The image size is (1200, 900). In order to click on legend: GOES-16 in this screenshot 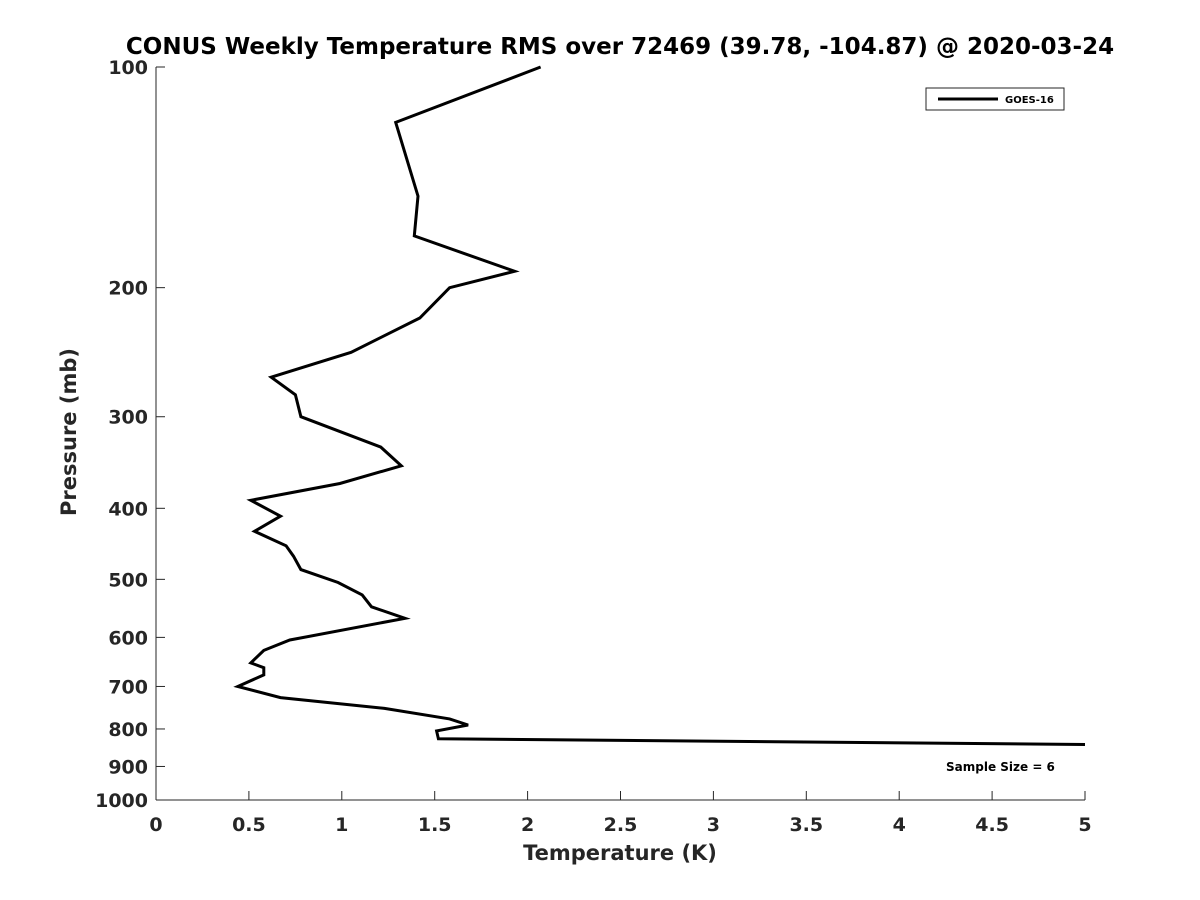, I will do `click(995, 99)`.